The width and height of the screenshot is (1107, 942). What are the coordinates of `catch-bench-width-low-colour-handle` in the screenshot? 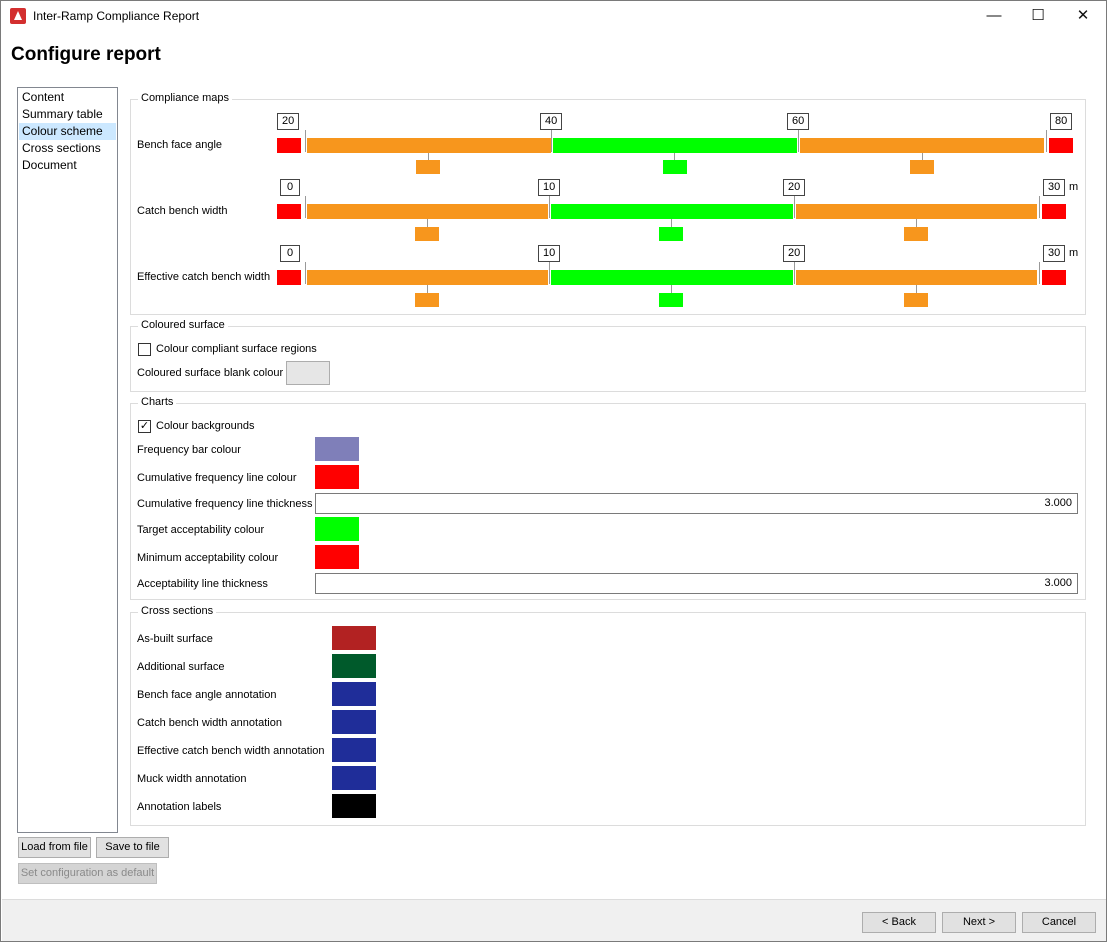 It's located at (427, 234).